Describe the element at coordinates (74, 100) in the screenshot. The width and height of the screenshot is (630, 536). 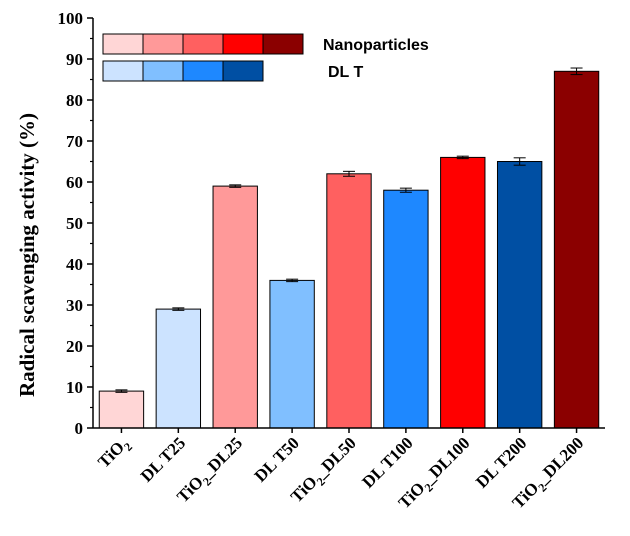
I see `y-tick-label: 80` at that location.